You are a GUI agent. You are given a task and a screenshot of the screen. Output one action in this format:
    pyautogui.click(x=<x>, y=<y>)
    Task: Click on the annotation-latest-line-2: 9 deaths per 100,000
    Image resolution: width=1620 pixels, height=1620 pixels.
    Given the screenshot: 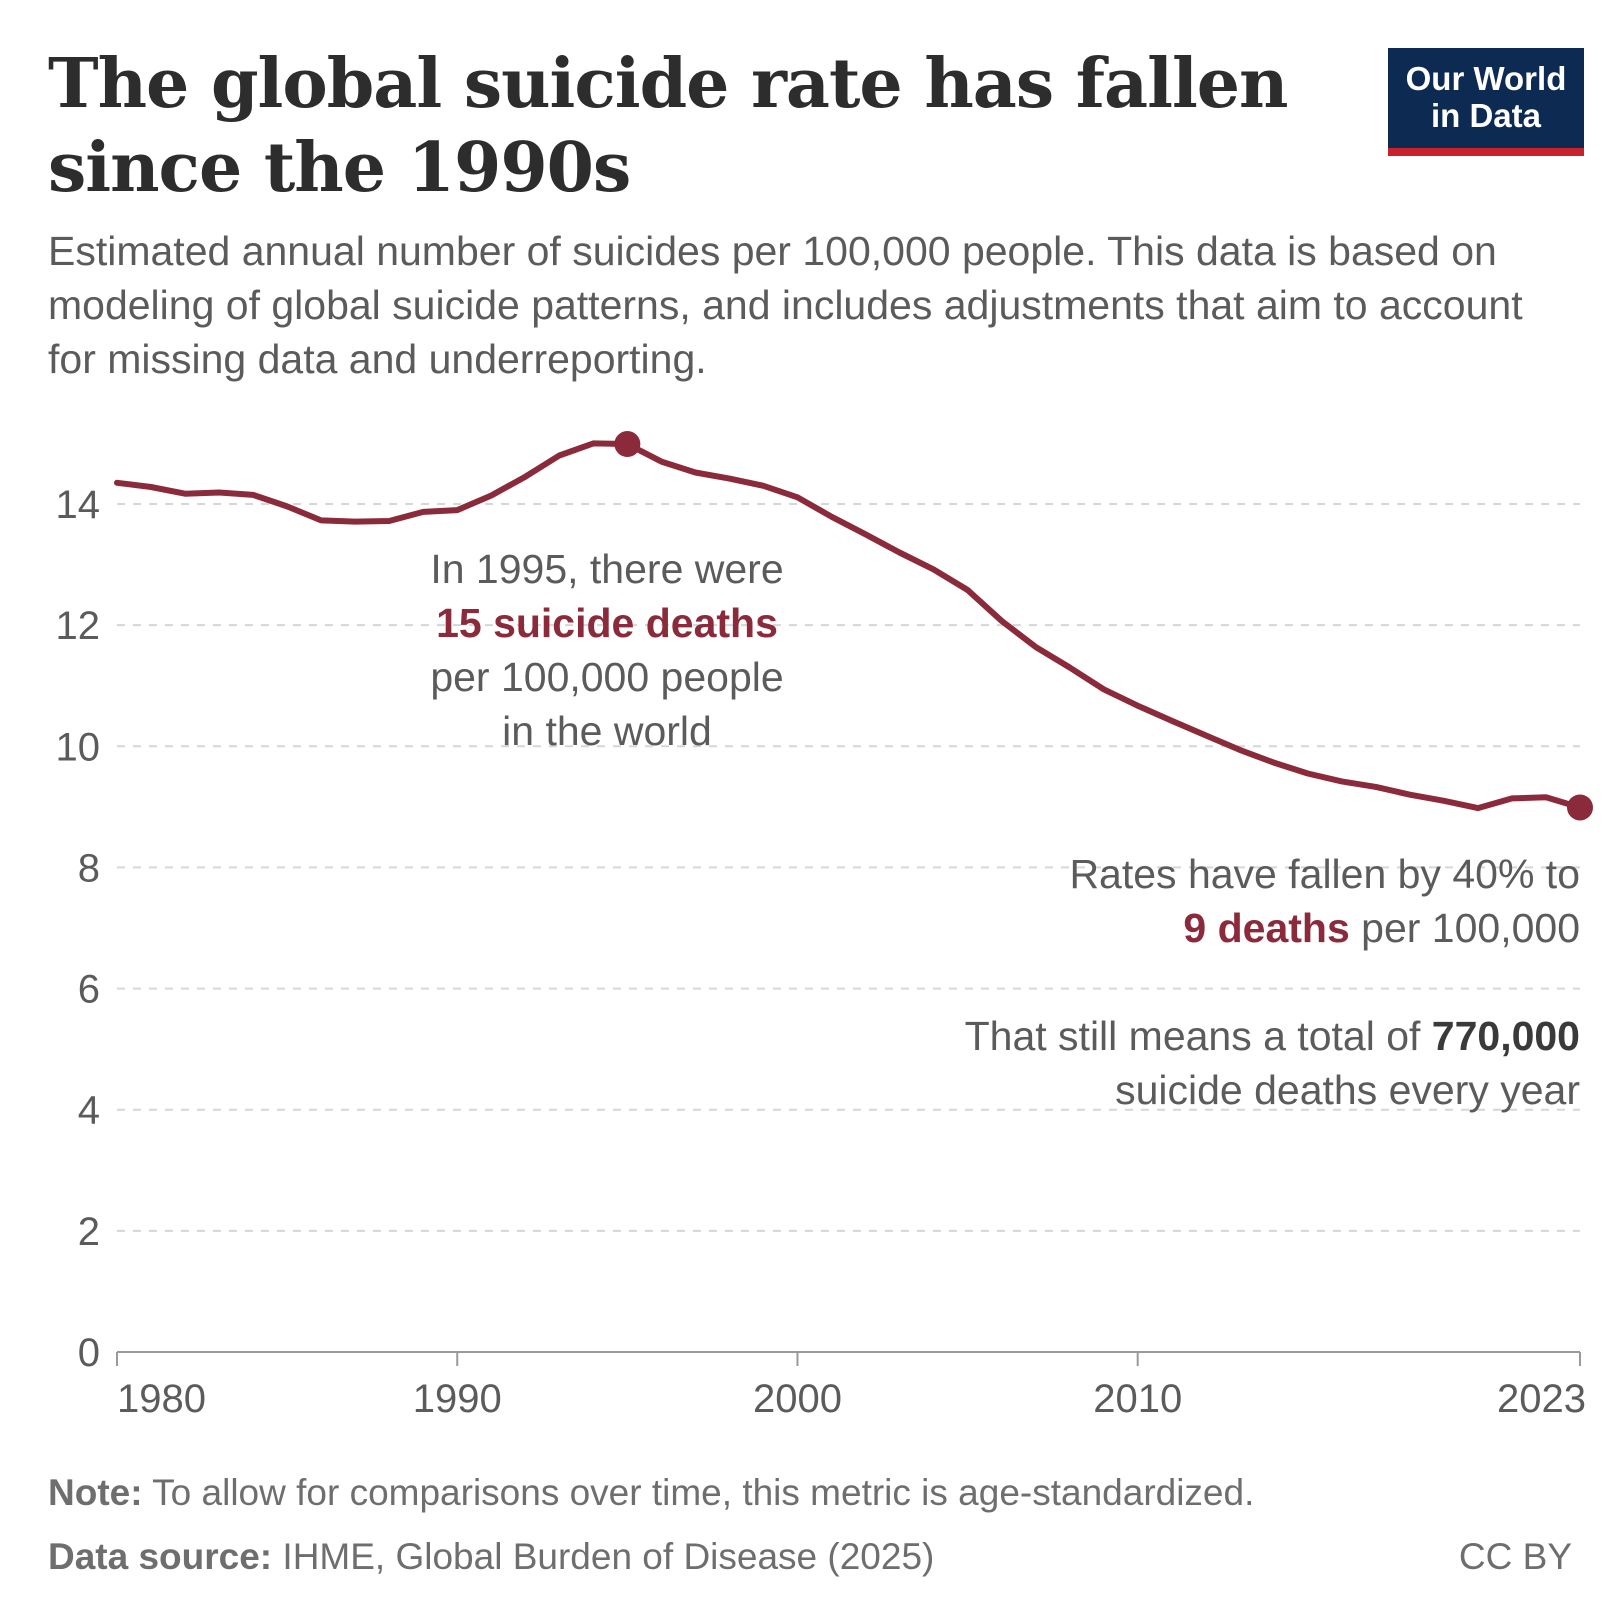 What is the action you would take?
    pyautogui.click(x=1381, y=928)
    